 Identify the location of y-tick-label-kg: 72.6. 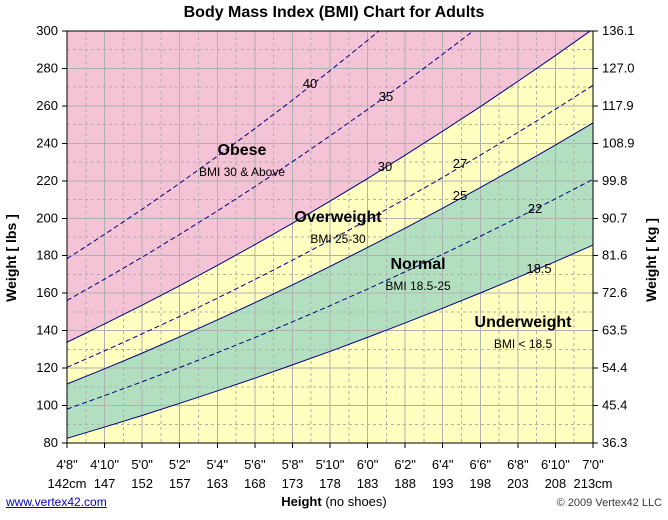
(614, 292).